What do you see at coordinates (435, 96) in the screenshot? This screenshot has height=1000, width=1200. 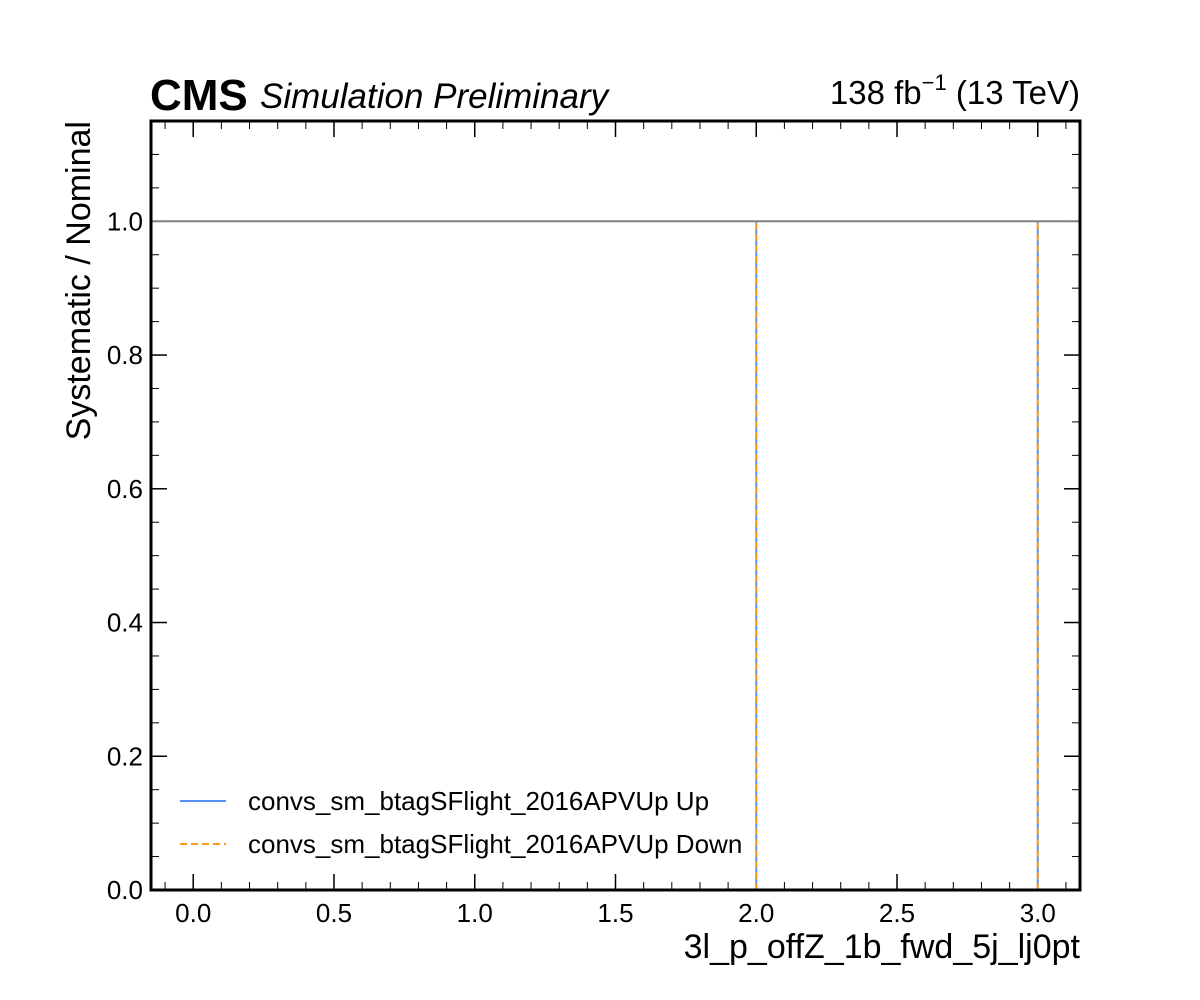 I see `status-label: Simulation Preliminary` at bounding box center [435, 96].